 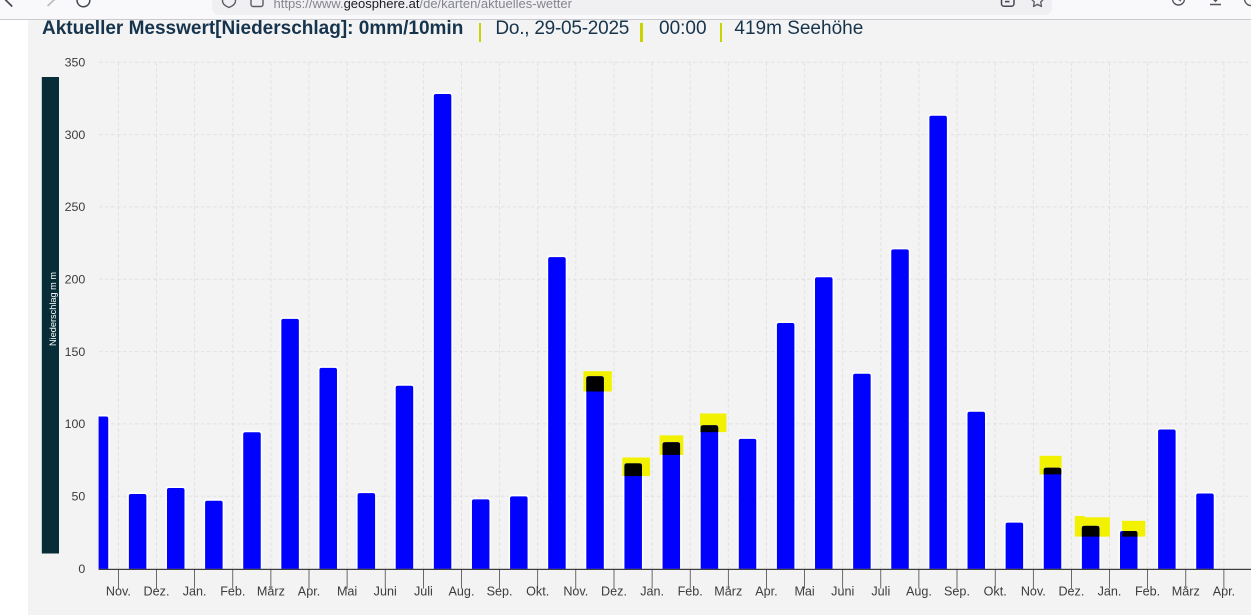 What do you see at coordinates (75, 280) in the screenshot?
I see `svg-text: 200` at bounding box center [75, 280].